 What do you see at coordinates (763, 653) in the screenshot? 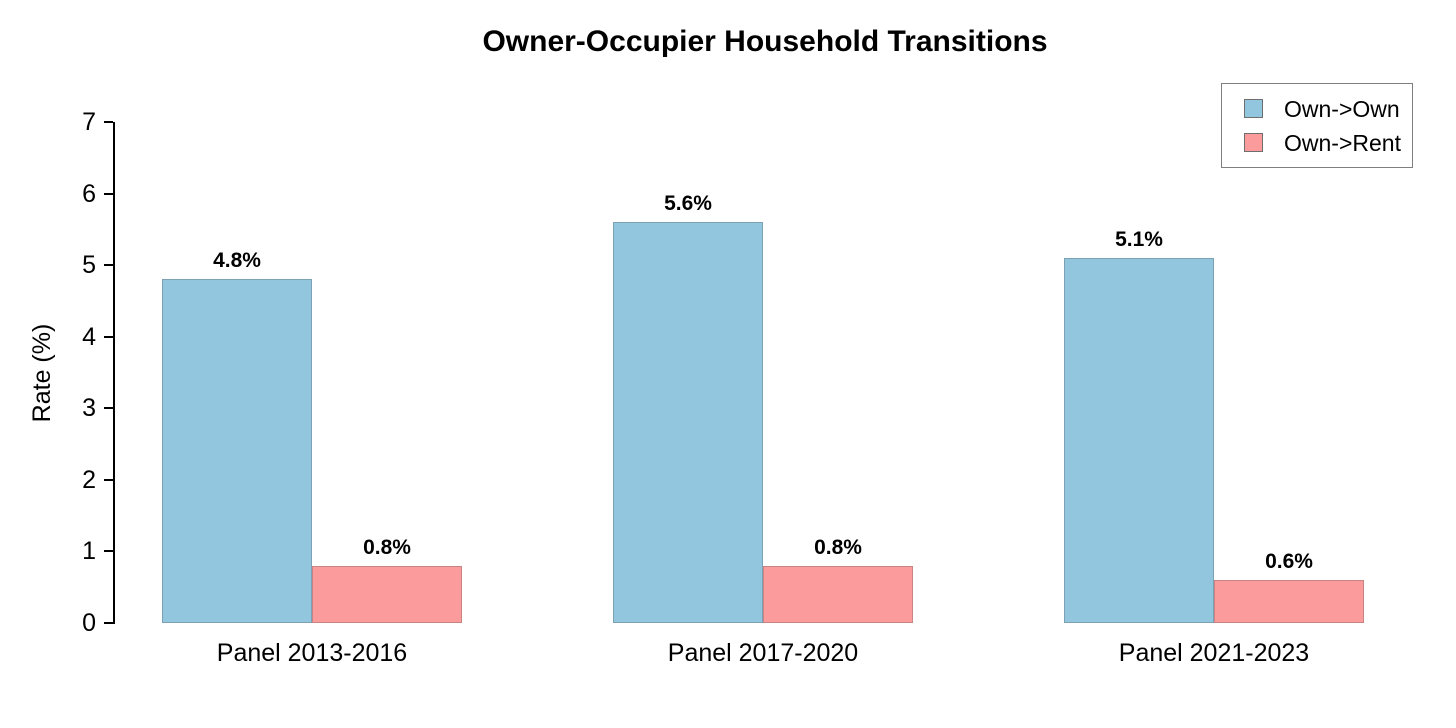
I see `category-label: Panel 2017-2020` at bounding box center [763, 653].